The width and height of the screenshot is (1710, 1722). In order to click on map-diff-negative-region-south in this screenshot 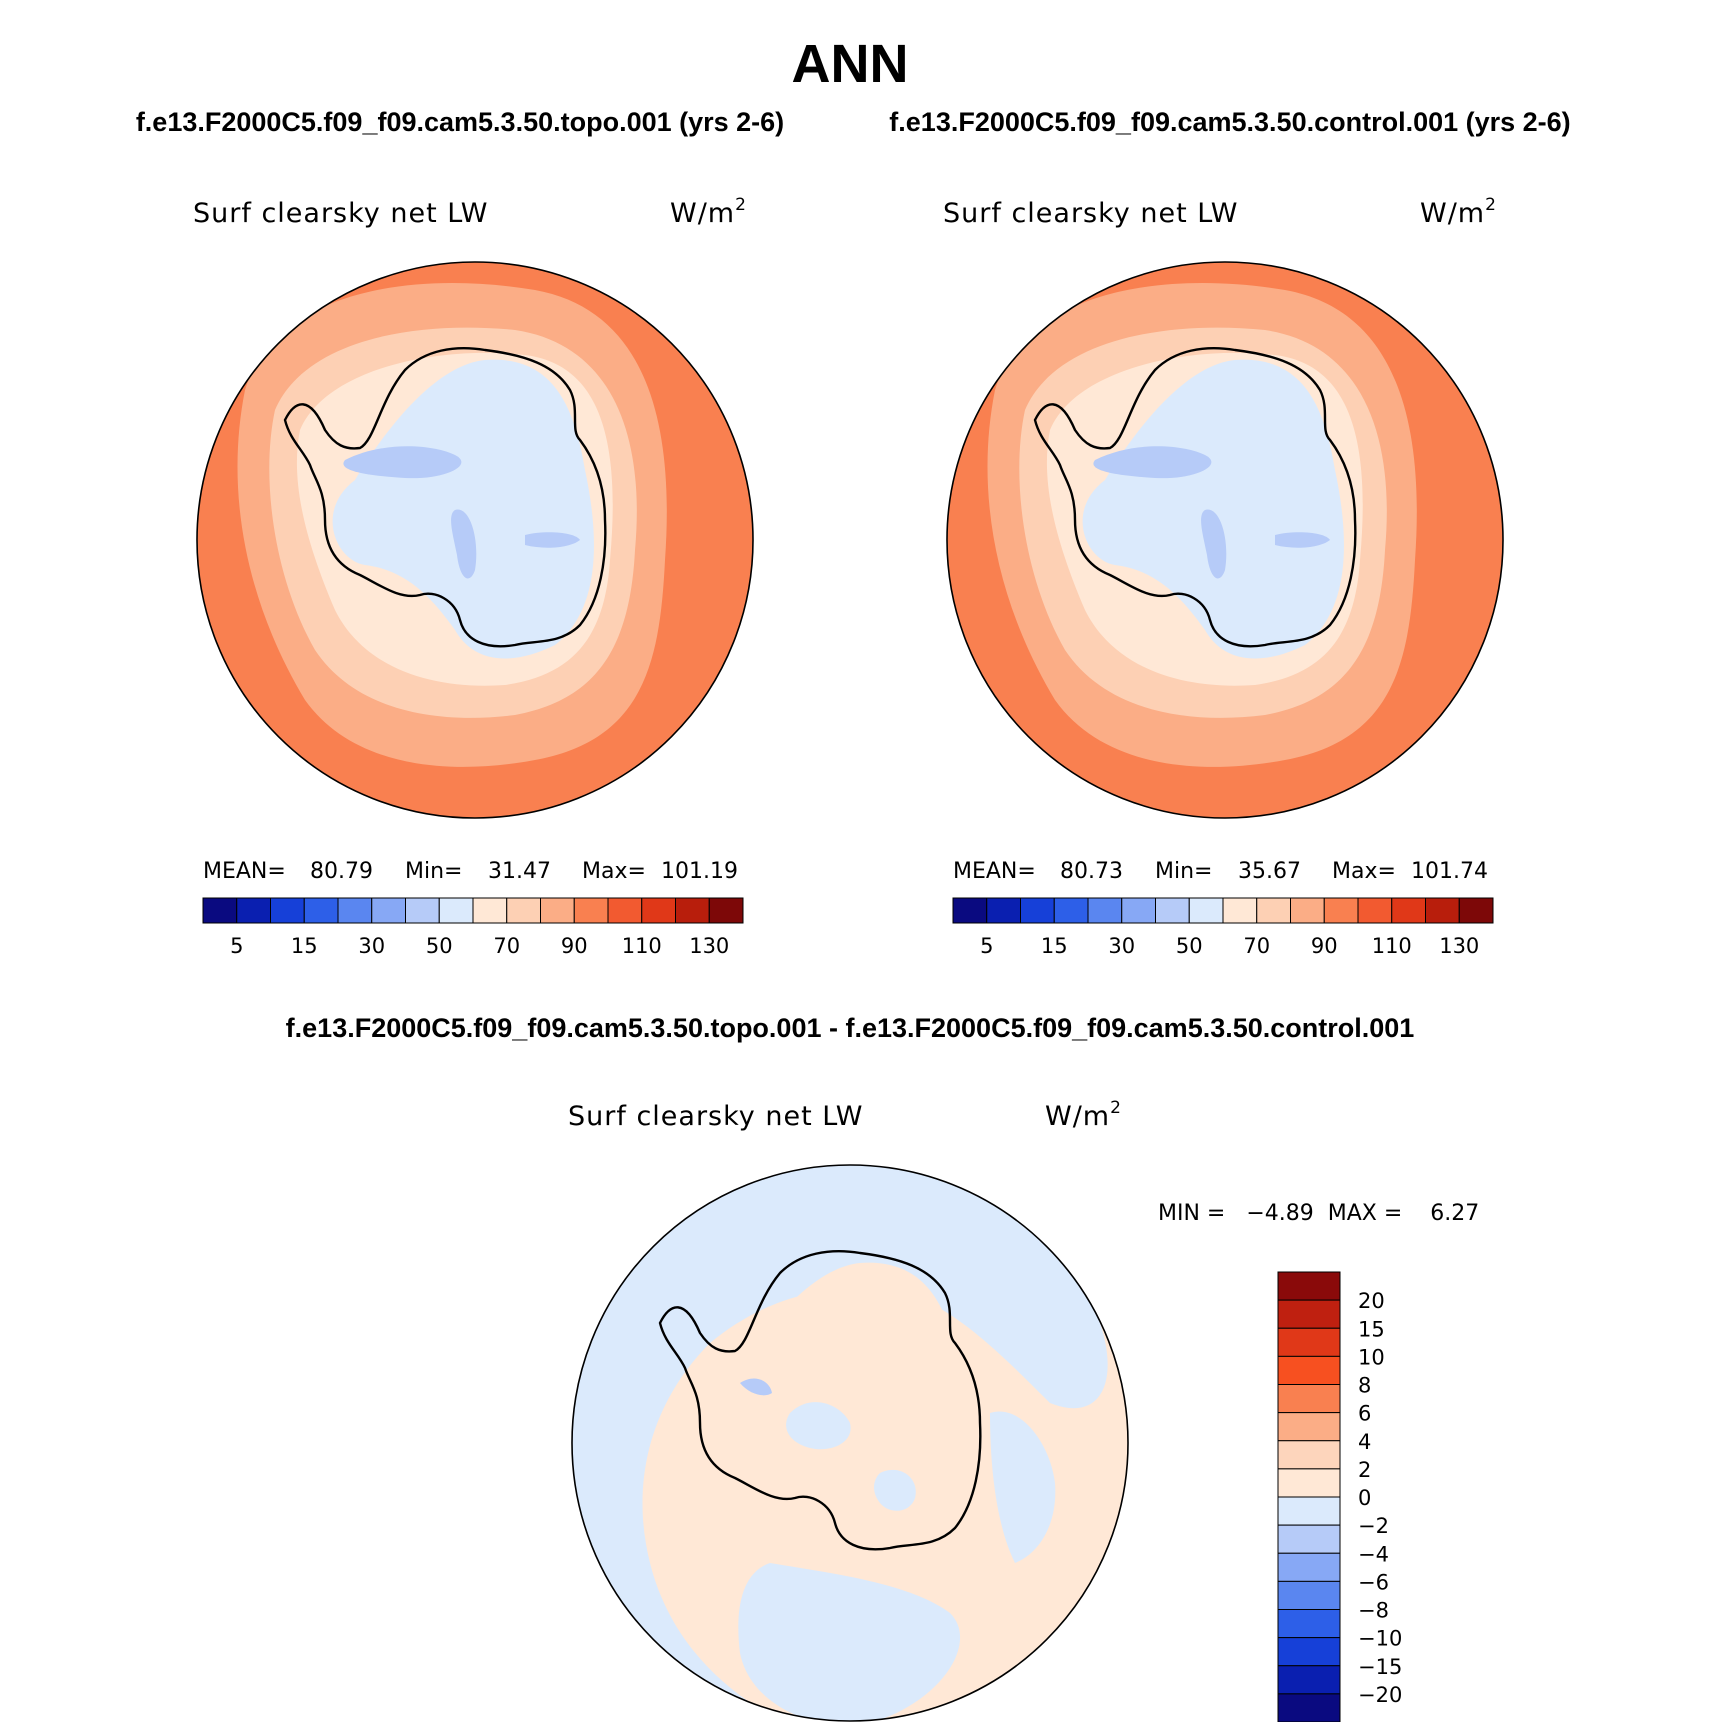, I will do `click(849, 1642)`.